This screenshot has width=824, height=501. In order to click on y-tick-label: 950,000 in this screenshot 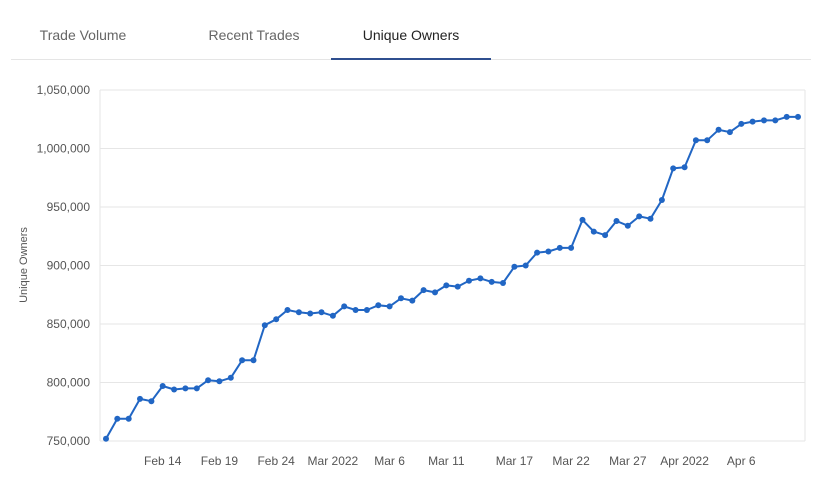, I will do `click(69, 207)`.